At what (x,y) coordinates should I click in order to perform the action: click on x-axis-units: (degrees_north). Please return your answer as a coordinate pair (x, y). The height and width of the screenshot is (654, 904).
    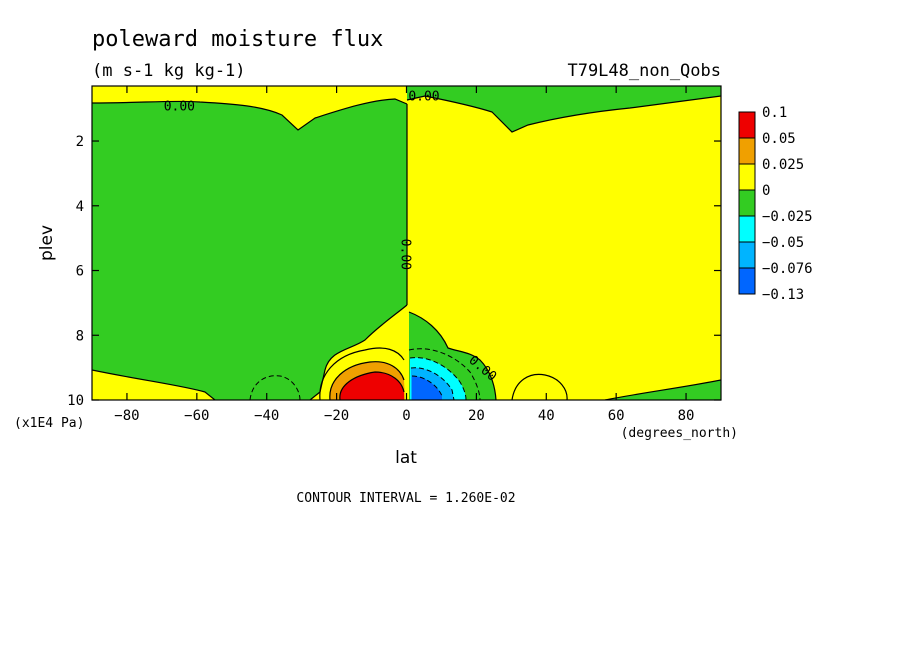
    Looking at the image, I should click on (679, 433).